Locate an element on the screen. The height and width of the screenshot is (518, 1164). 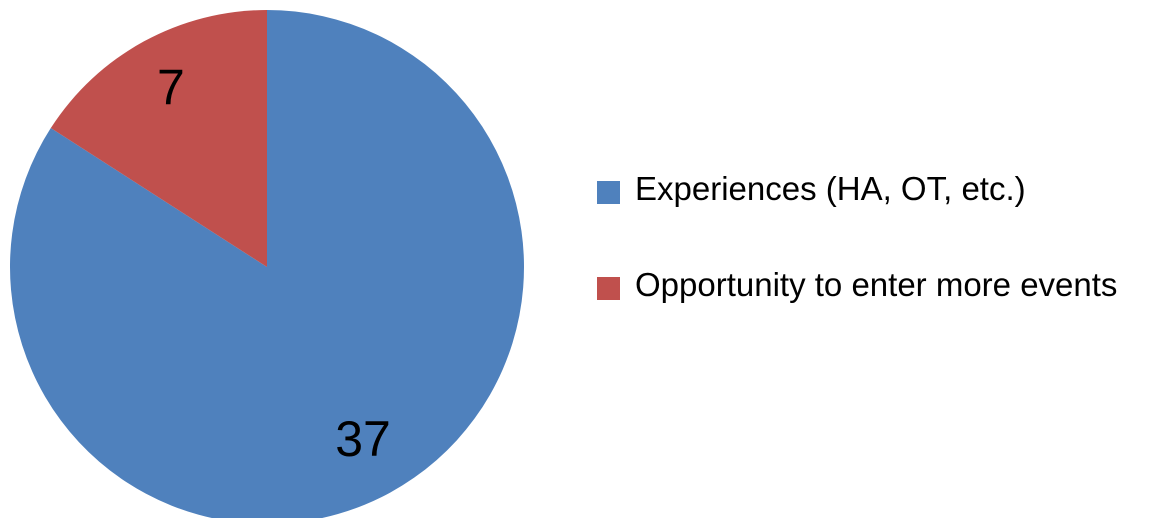
legend-item: Experiences (HA, OT, etc.) is located at coordinates (877, 189).